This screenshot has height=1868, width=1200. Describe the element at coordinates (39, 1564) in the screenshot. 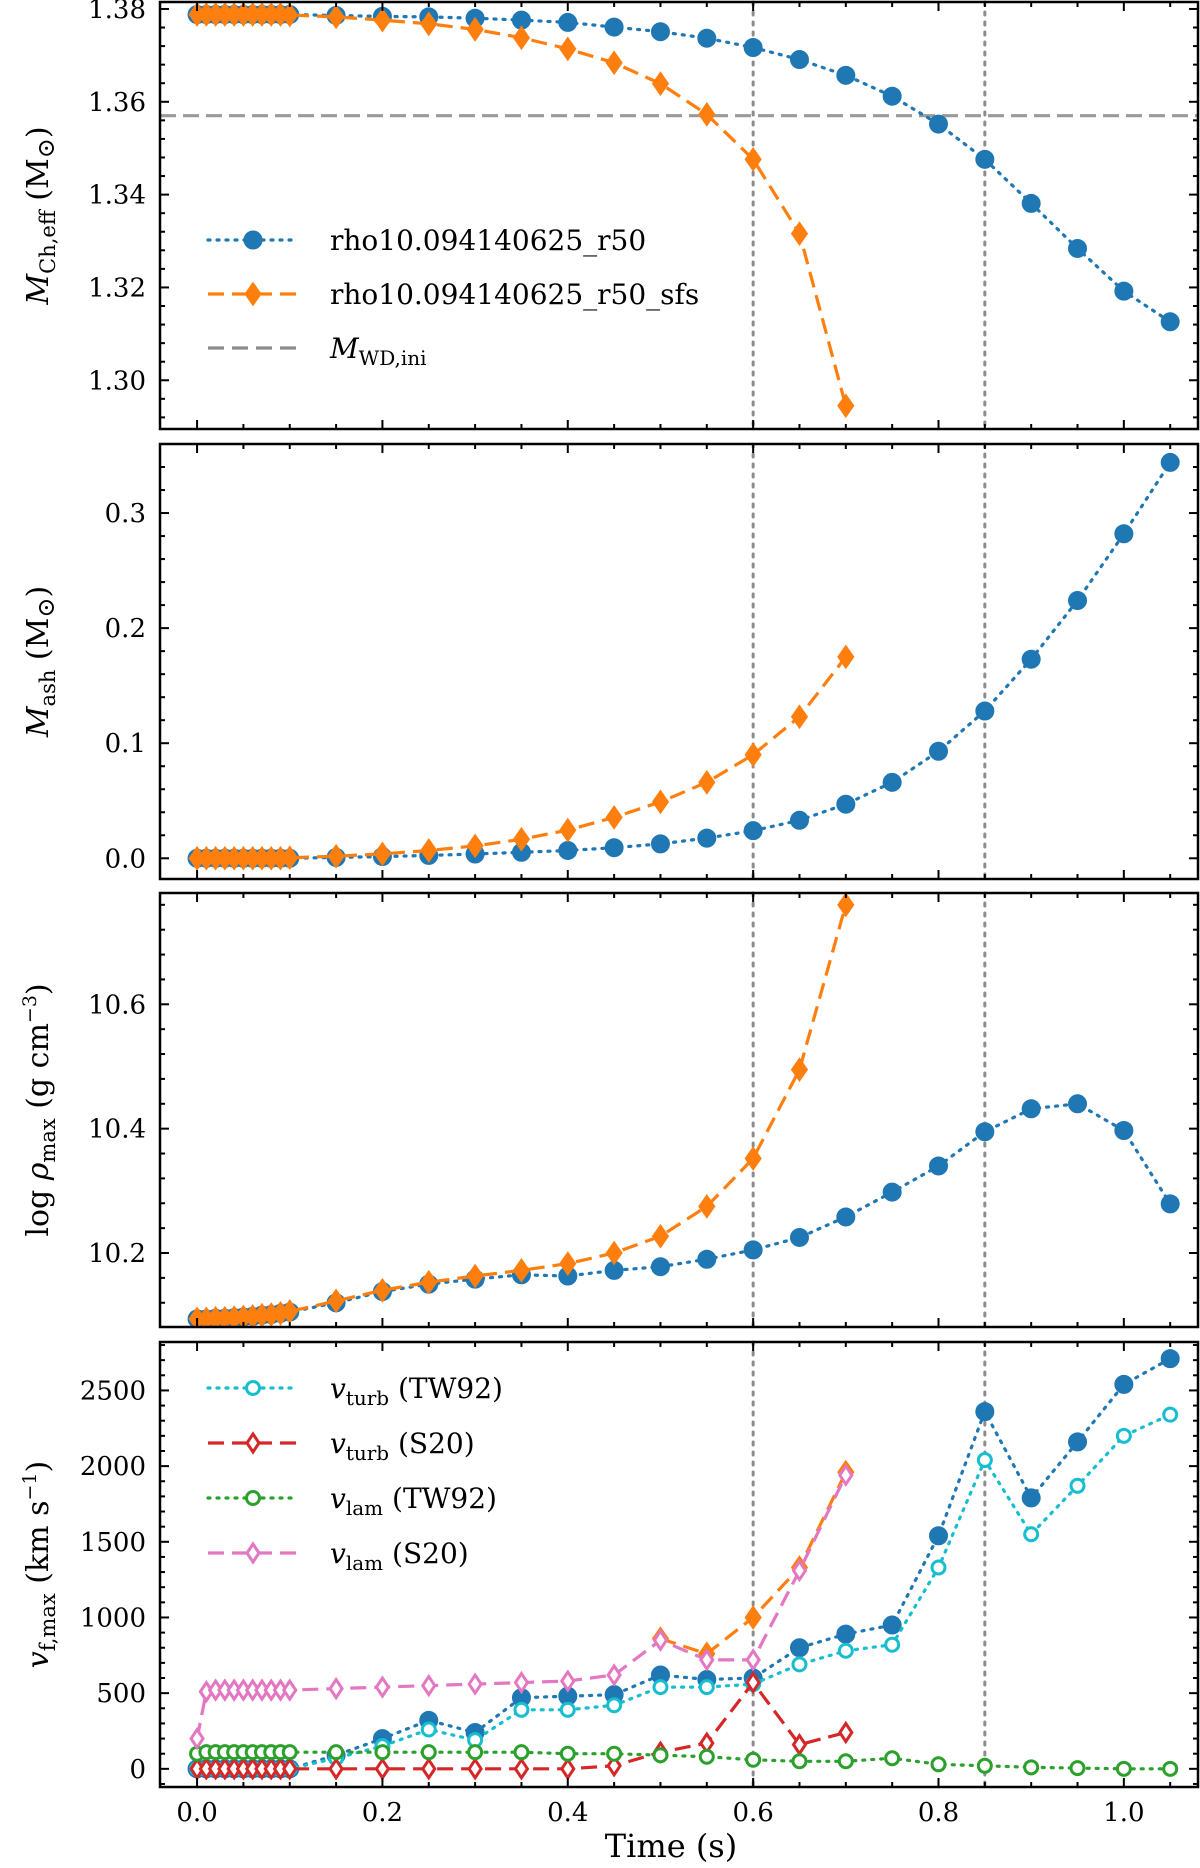

I see `y-axis-label: vf,max (km s−1)` at that location.